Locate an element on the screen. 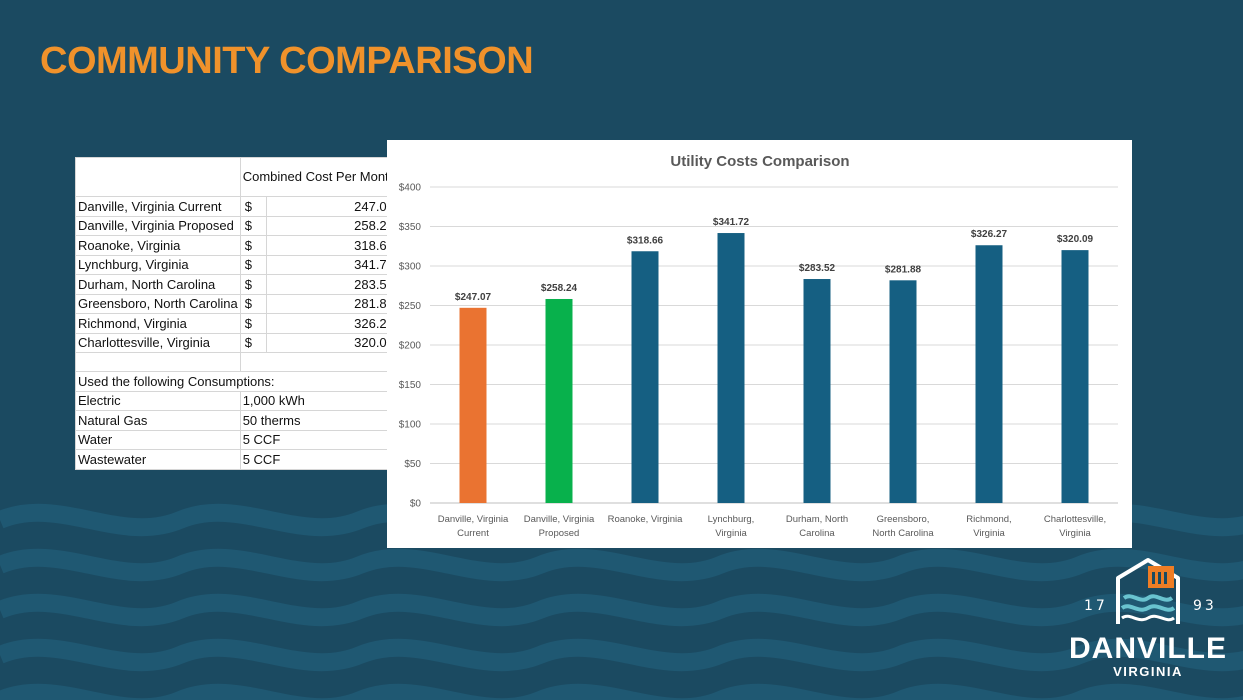  table-row: Lynchburg, Virginia $ 341.72 is located at coordinates (237, 264).